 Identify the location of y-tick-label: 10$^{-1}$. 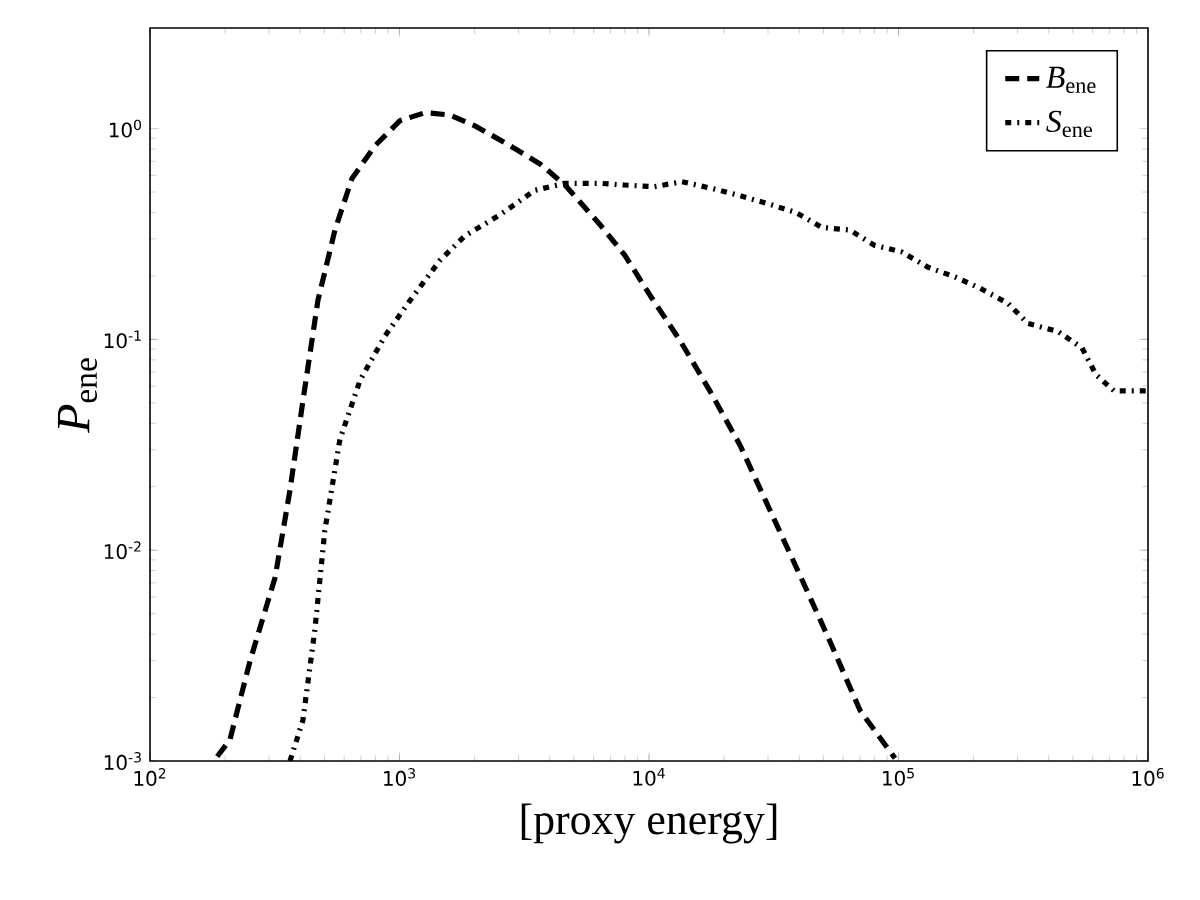
(122, 339).